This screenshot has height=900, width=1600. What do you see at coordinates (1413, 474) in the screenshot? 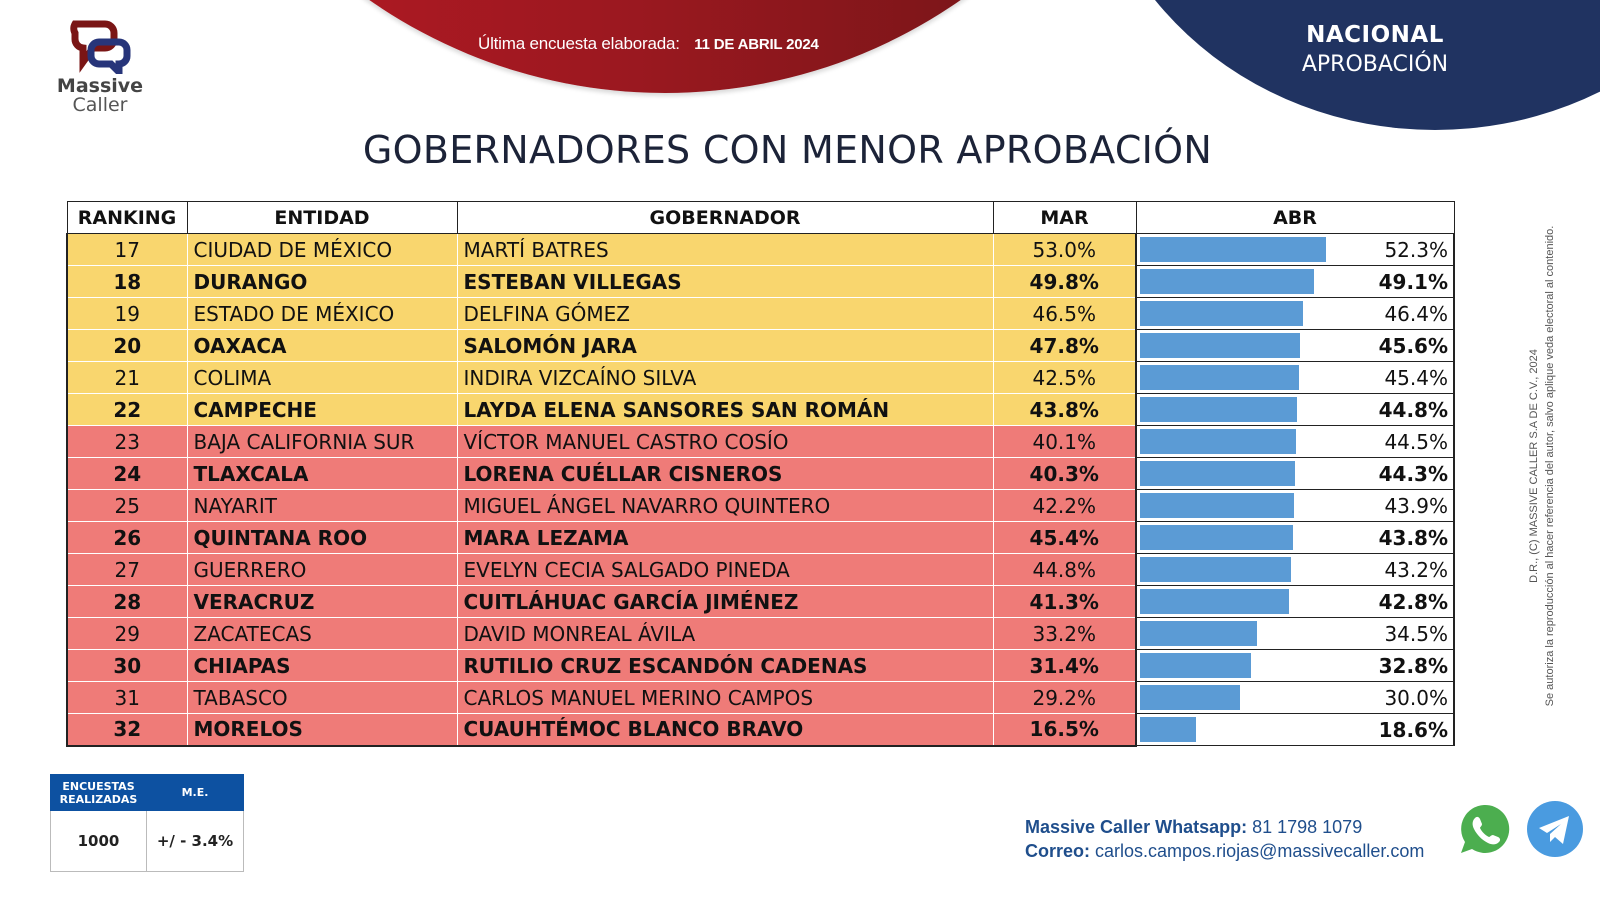
I see `abr-value-label: 44.3%` at bounding box center [1413, 474].